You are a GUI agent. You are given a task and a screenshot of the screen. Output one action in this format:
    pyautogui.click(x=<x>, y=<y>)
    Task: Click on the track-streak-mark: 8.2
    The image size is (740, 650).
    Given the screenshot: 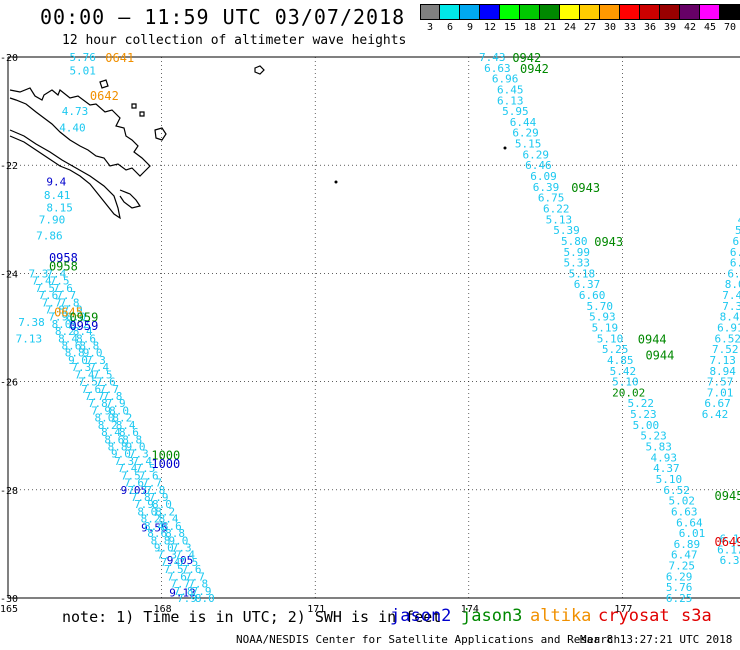 What is the action you would take?
    pyautogui.click(x=79, y=324)
    